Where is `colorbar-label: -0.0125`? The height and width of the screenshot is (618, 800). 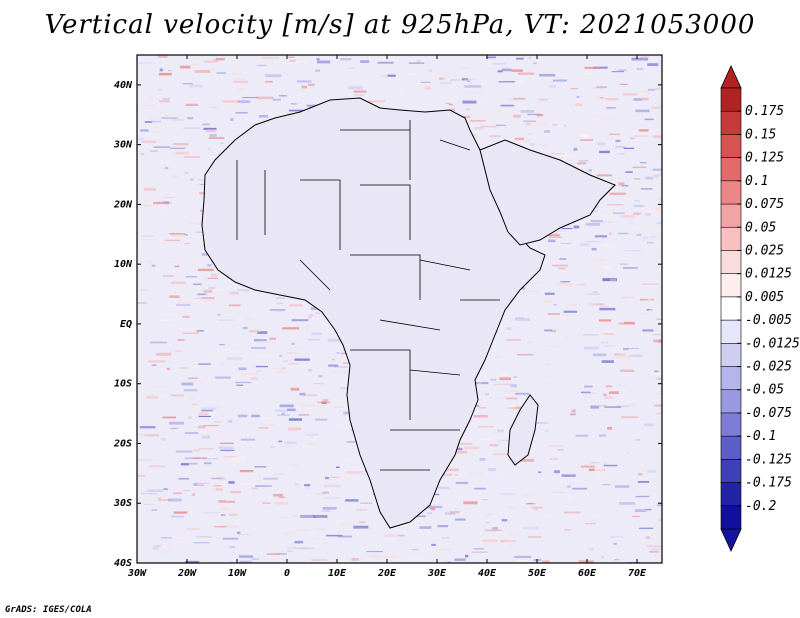 colorbar-label: -0.0125 is located at coordinates (772, 343).